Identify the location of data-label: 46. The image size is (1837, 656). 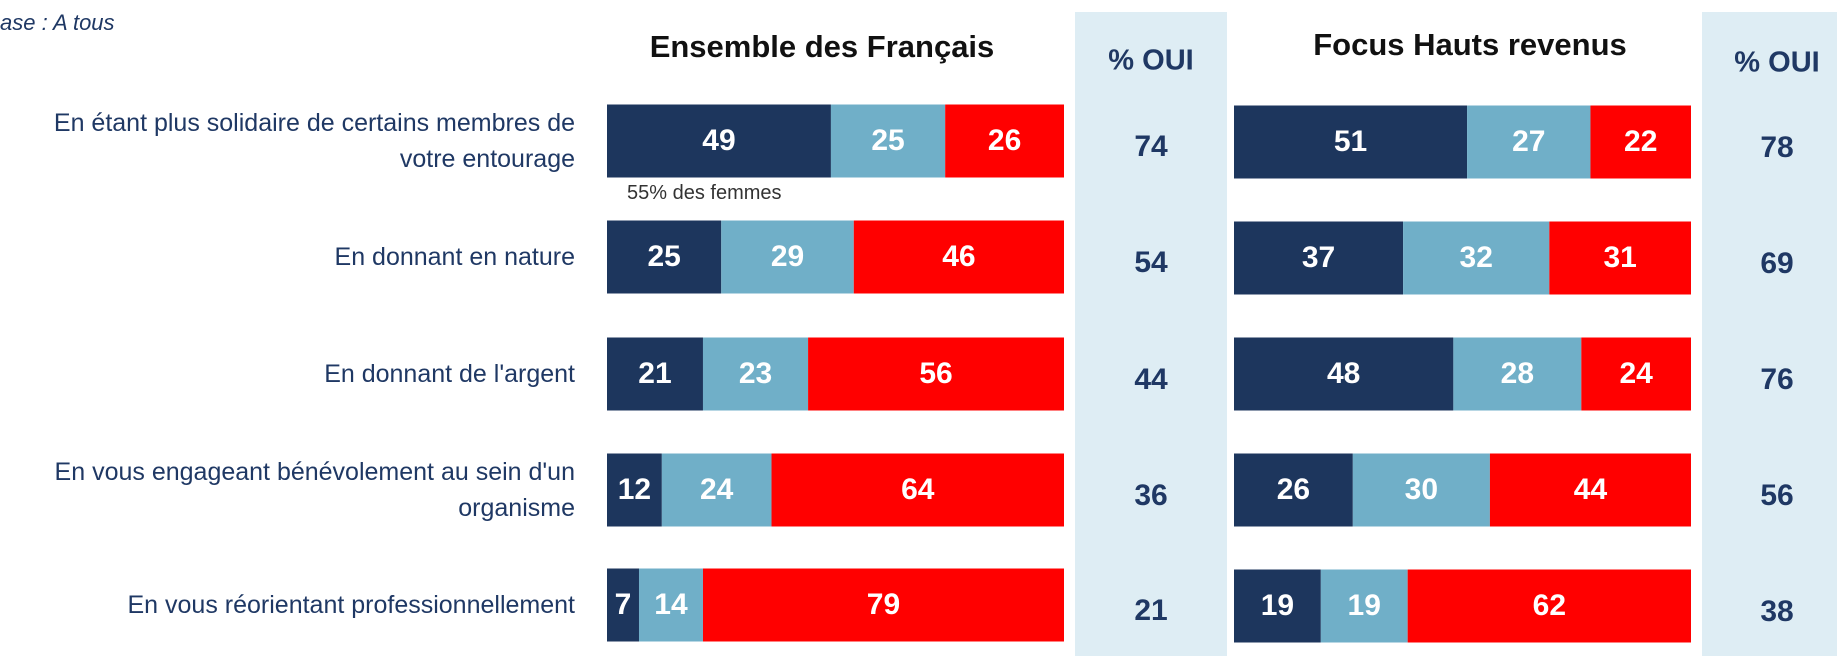
(958, 256).